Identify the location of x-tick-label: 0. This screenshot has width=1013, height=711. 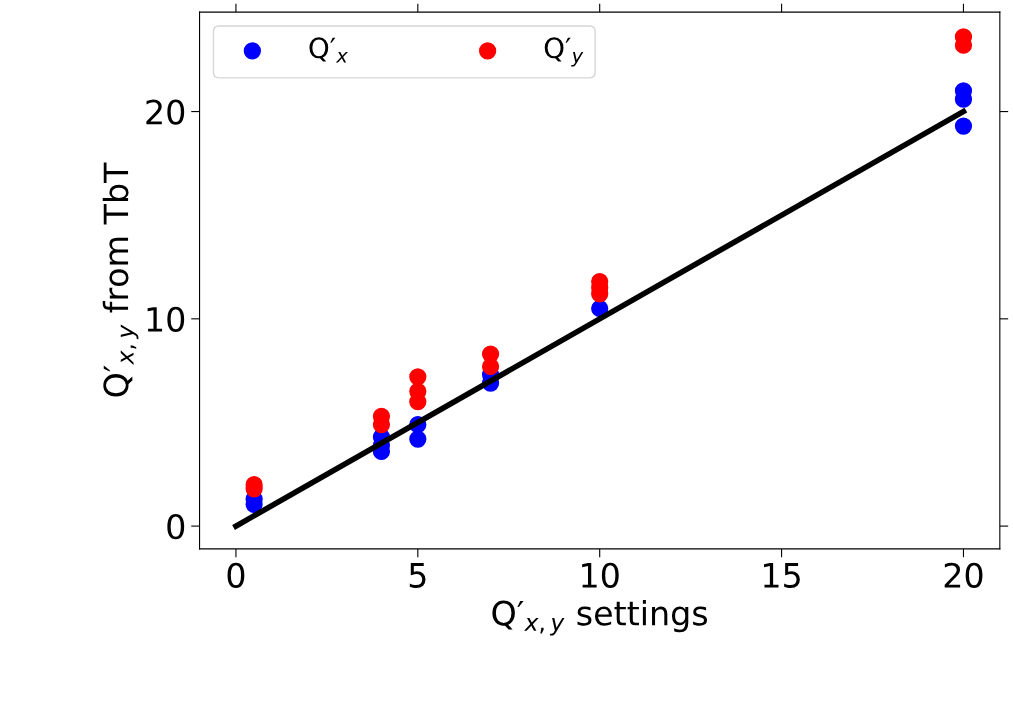
(236, 575).